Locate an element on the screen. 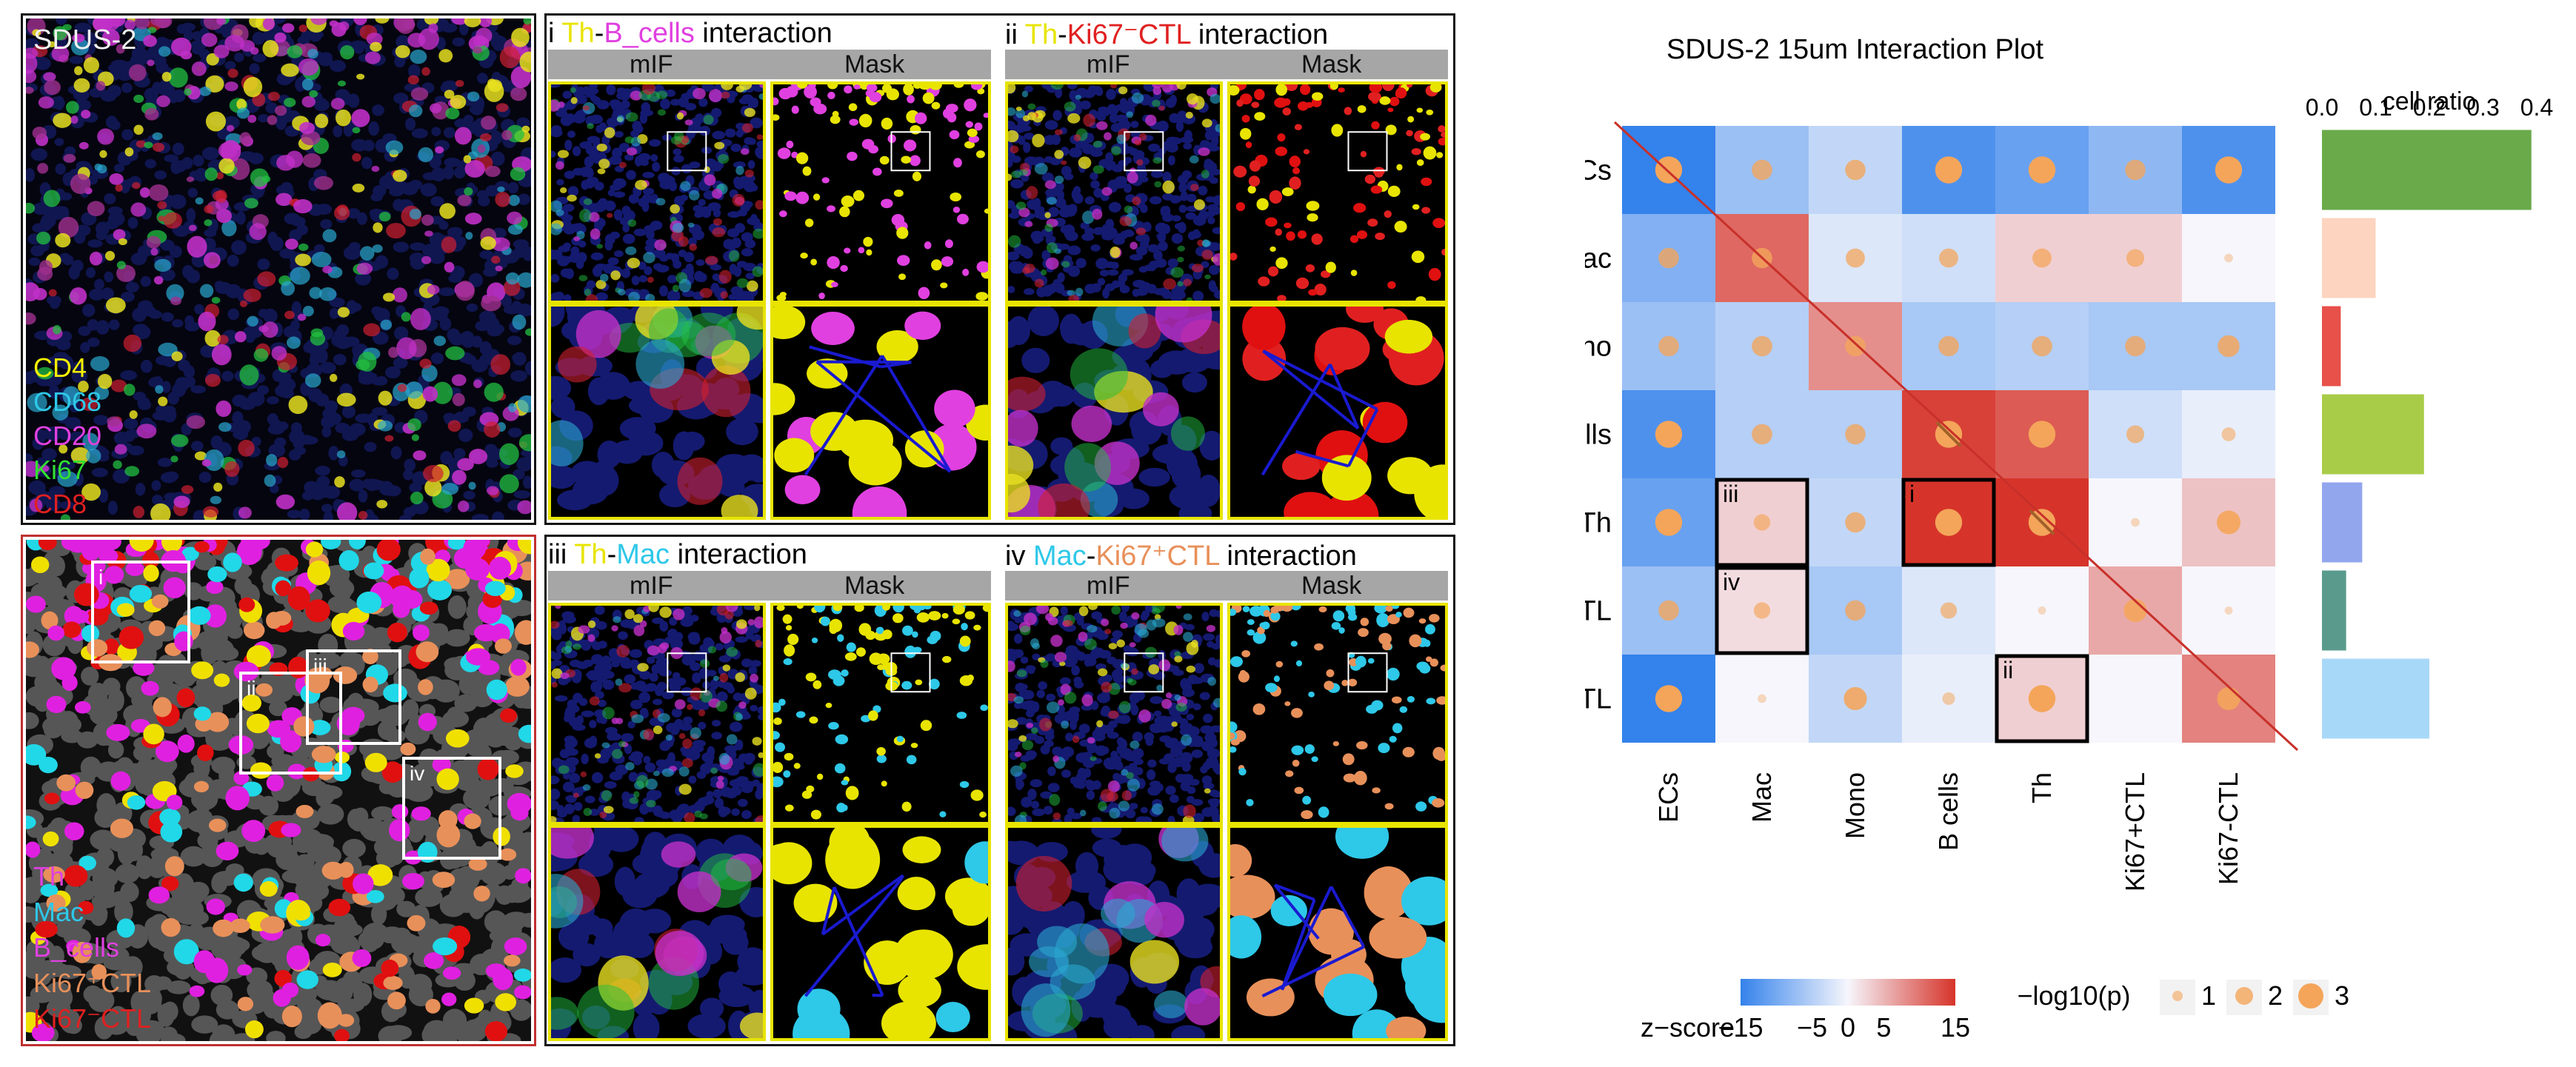 The height and width of the screenshot is (1067, 2576). size-legend-label: 1 is located at coordinates (2208, 995).